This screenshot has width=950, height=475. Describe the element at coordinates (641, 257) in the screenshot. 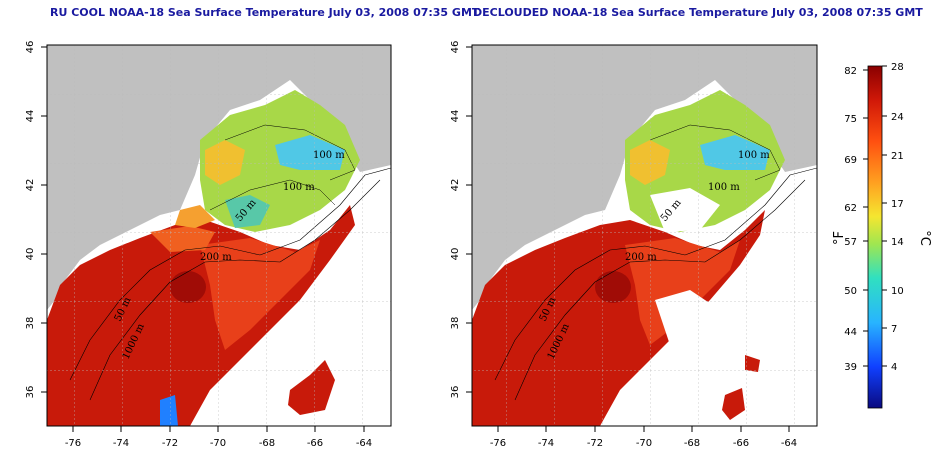

I see `right-contour-label-200m: 200 m` at that location.